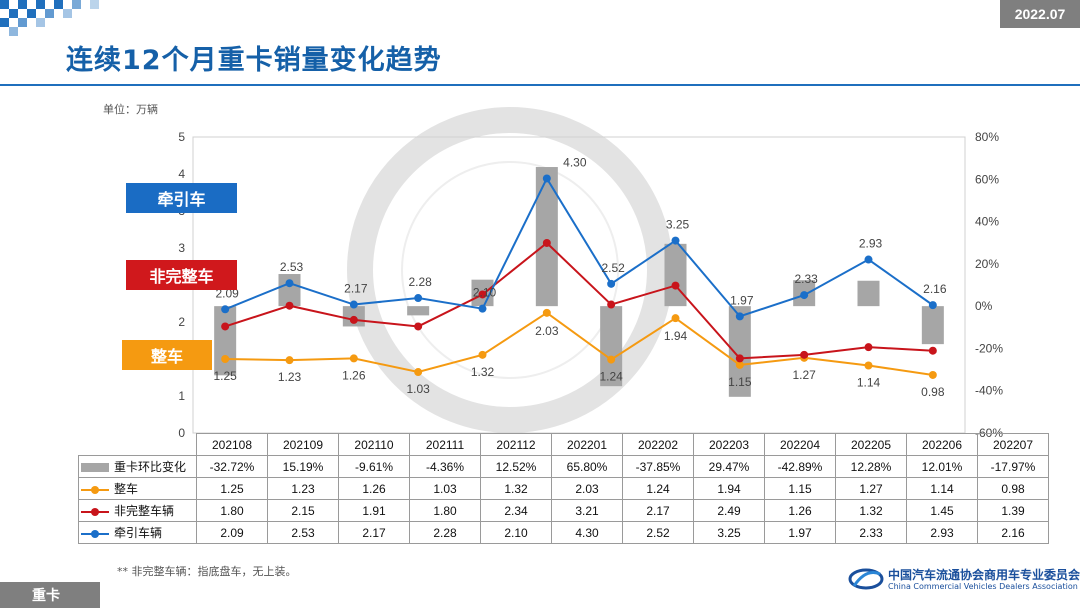  Describe the element at coordinates (942, 488) in the screenshot. I see `table-cell: 1.14` at that location.